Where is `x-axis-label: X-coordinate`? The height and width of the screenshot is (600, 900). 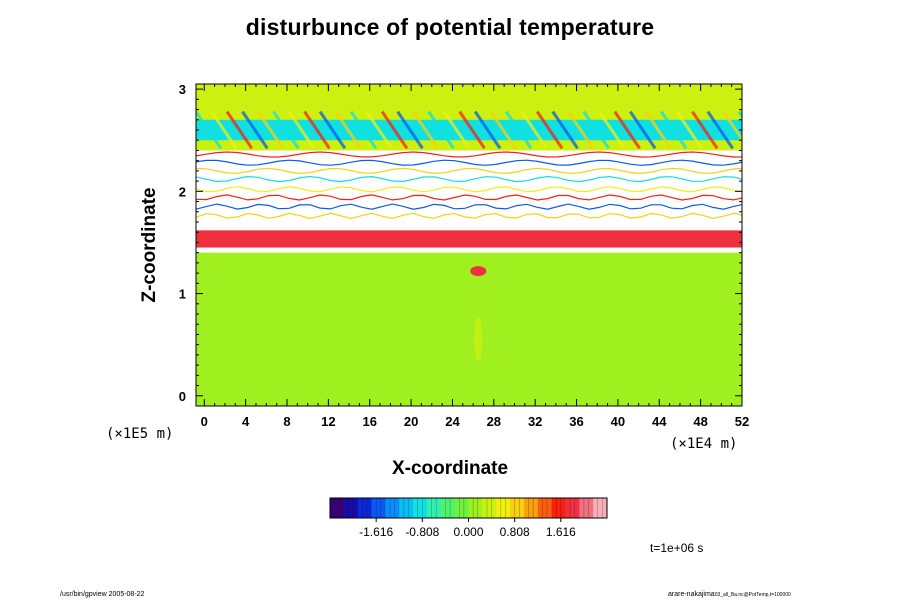 x-axis-label: X-coordinate is located at coordinates (450, 468).